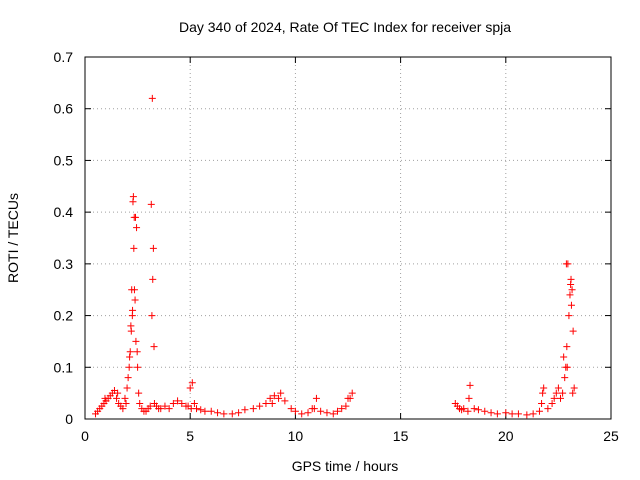  What do you see at coordinates (64, 264) in the screenshot?
I see `y-tick-label: 0.3` at bounding box center [64, 264].